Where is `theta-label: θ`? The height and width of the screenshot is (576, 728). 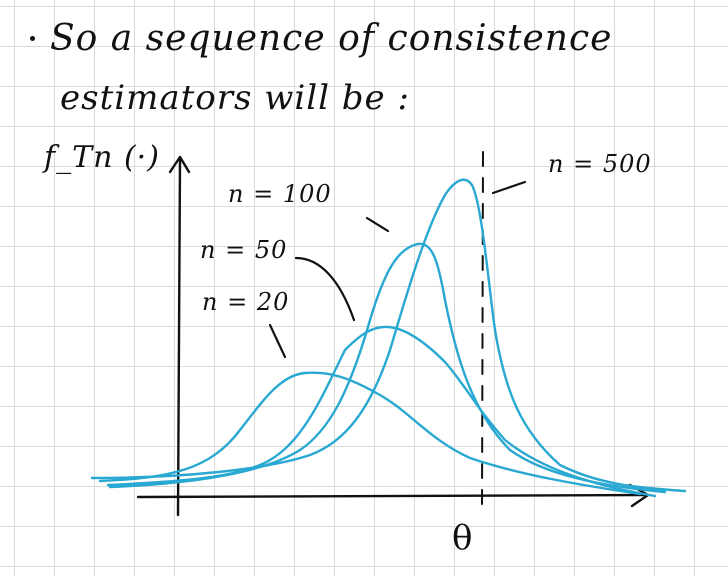
theta-label: θ is located at coordinates (463, 538).